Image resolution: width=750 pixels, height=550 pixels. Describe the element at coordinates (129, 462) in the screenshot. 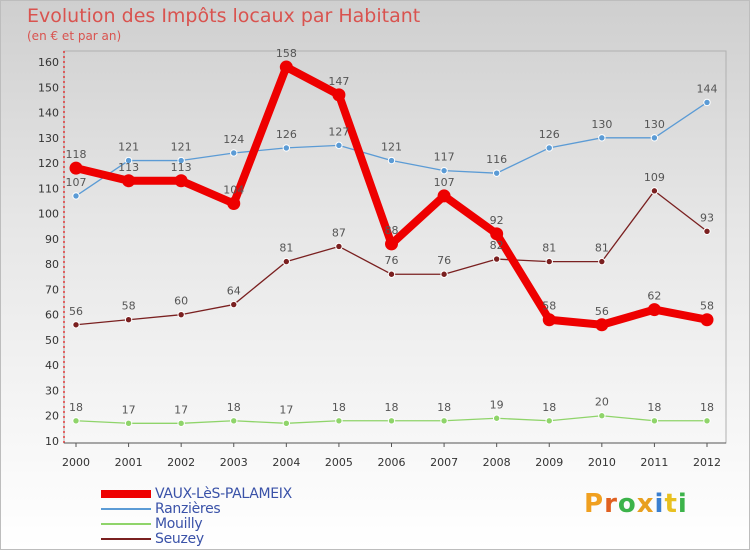

I see `x-tick-label: 2001` at that location.